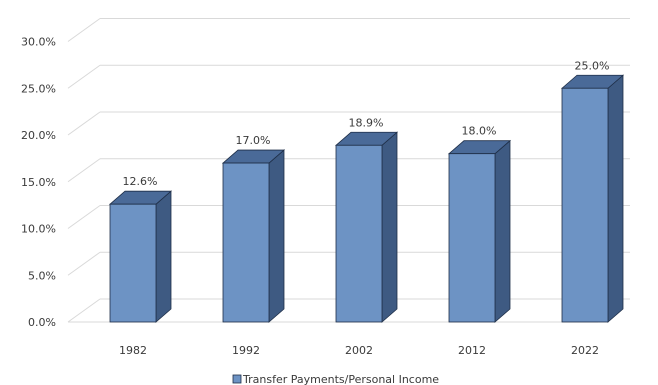 Image resolution: width=658 pixels, height=385 pixels. I want to click on data-label: 25.0%, so click(592, 65).